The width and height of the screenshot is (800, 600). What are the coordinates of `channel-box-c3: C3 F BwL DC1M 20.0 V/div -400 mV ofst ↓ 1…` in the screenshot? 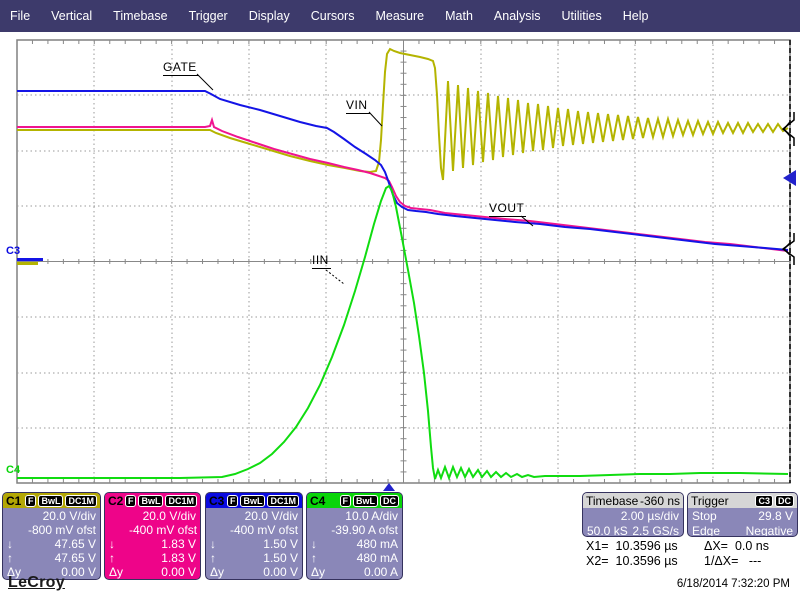 It's located at (254, 536).